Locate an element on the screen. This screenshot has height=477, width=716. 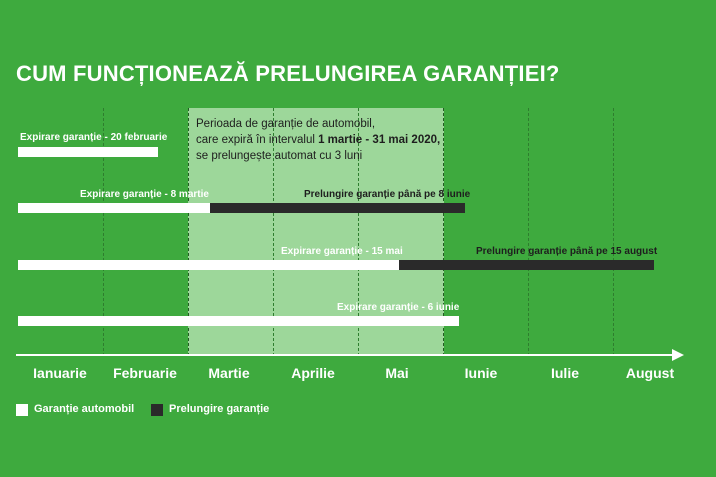
month-label-aprilie: Aprilie is located at coordinates (313, 373).